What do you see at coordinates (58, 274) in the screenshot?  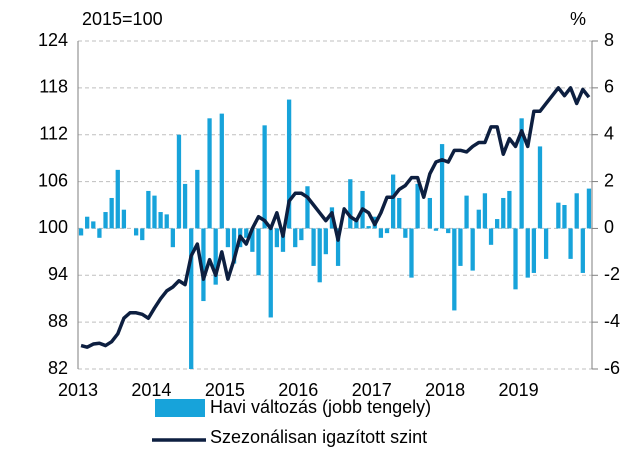 I see `y-tick-label: 94` at bounding box center [58, 274].